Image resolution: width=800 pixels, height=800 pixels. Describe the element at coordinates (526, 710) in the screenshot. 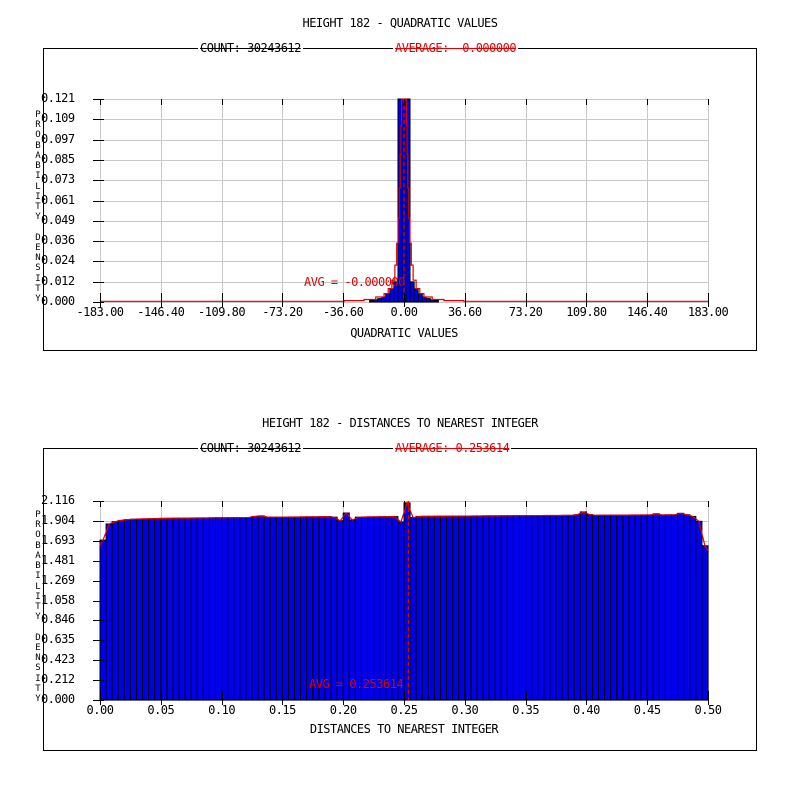

I see `x-tick-label: 0.35` at that location.